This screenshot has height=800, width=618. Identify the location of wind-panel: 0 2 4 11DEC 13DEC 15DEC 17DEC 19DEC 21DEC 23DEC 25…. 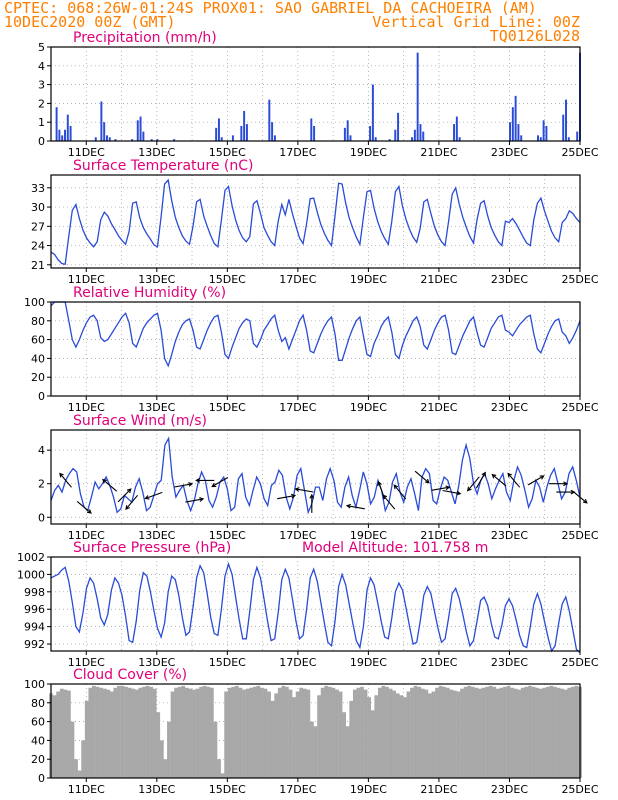
(318, 477).